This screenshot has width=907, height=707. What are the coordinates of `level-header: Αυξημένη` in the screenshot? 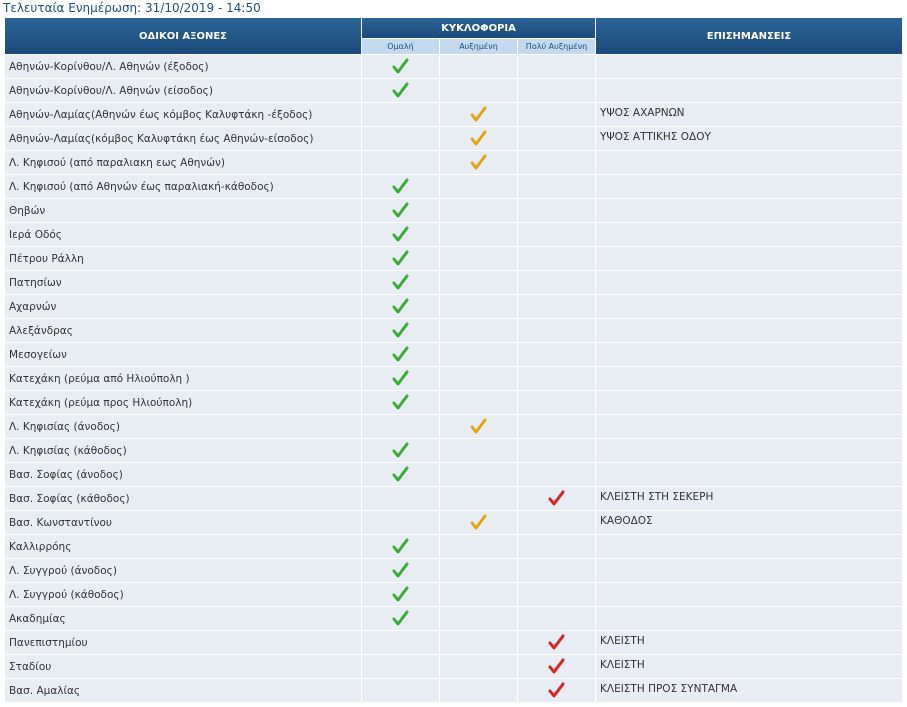 It's located at (479, 46).